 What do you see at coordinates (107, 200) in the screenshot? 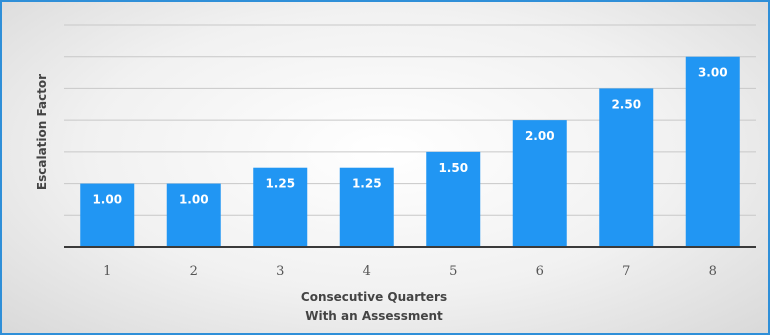
I see `data-label-1: 1.00` at bounding box center [107, 200].